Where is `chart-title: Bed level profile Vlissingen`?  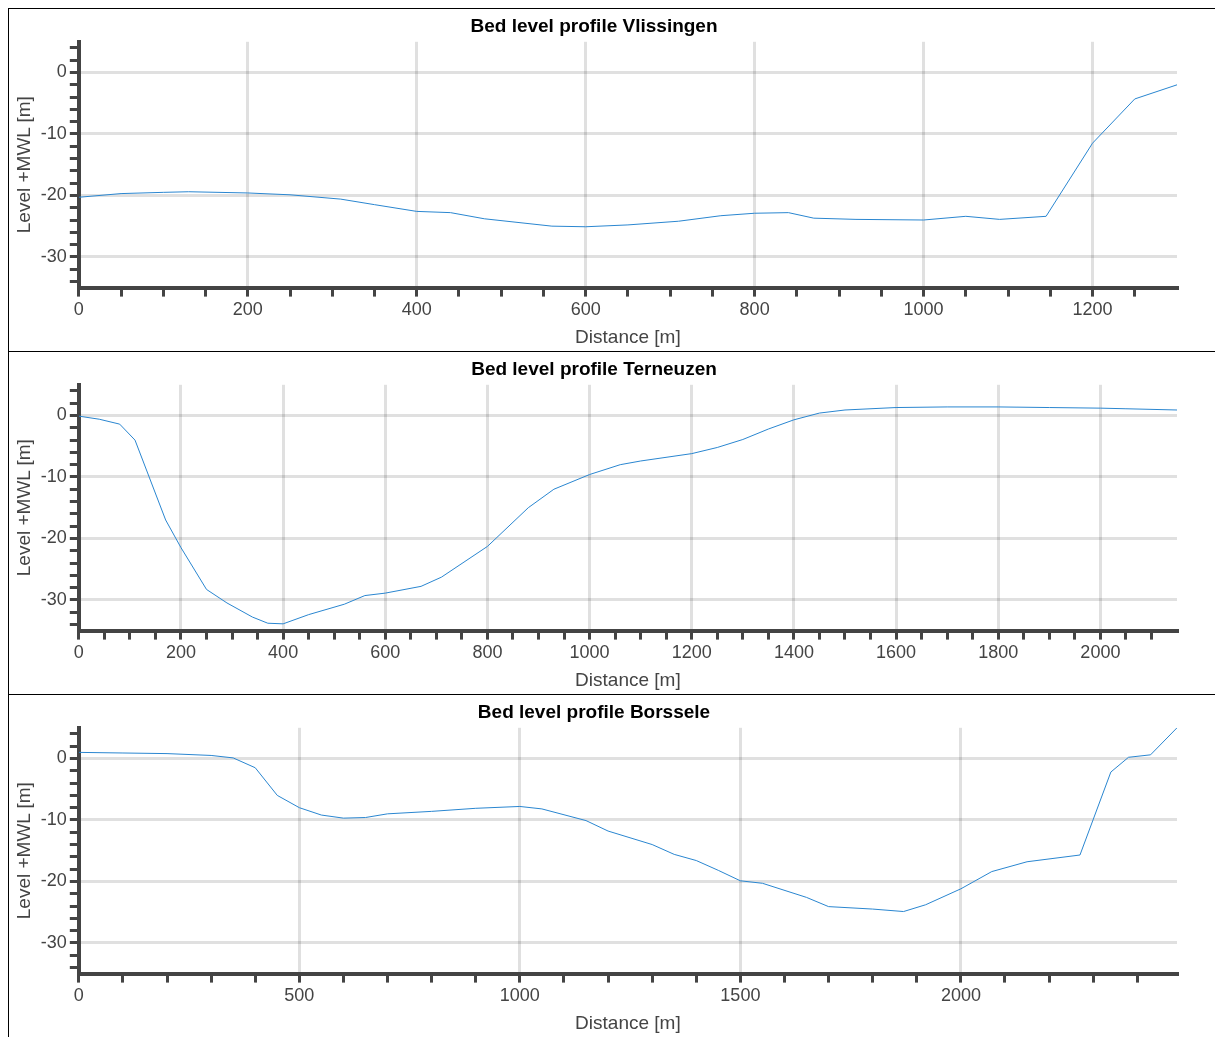 chart-title: Bed level profile Vlissingen is located at coordinates (594, 25).